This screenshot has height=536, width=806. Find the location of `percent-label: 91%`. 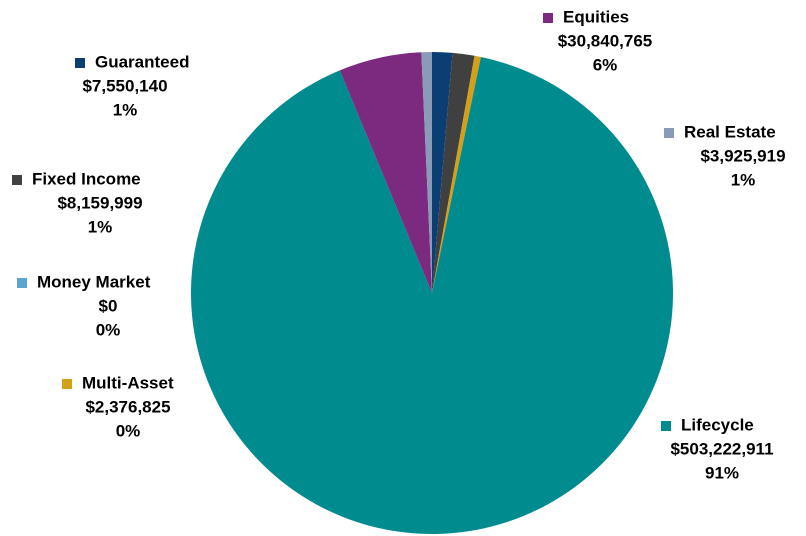

percent-label: 91% is located at coordinates (722, 472).